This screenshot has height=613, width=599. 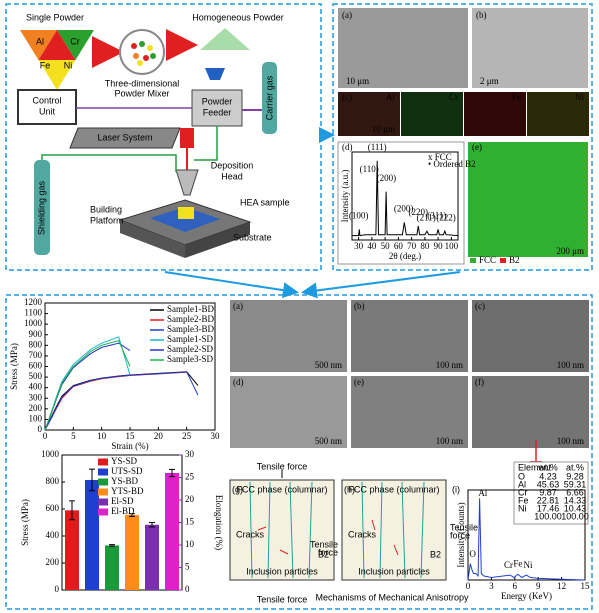 I want to click on annotation: Fe, so click(x=517, y=564).